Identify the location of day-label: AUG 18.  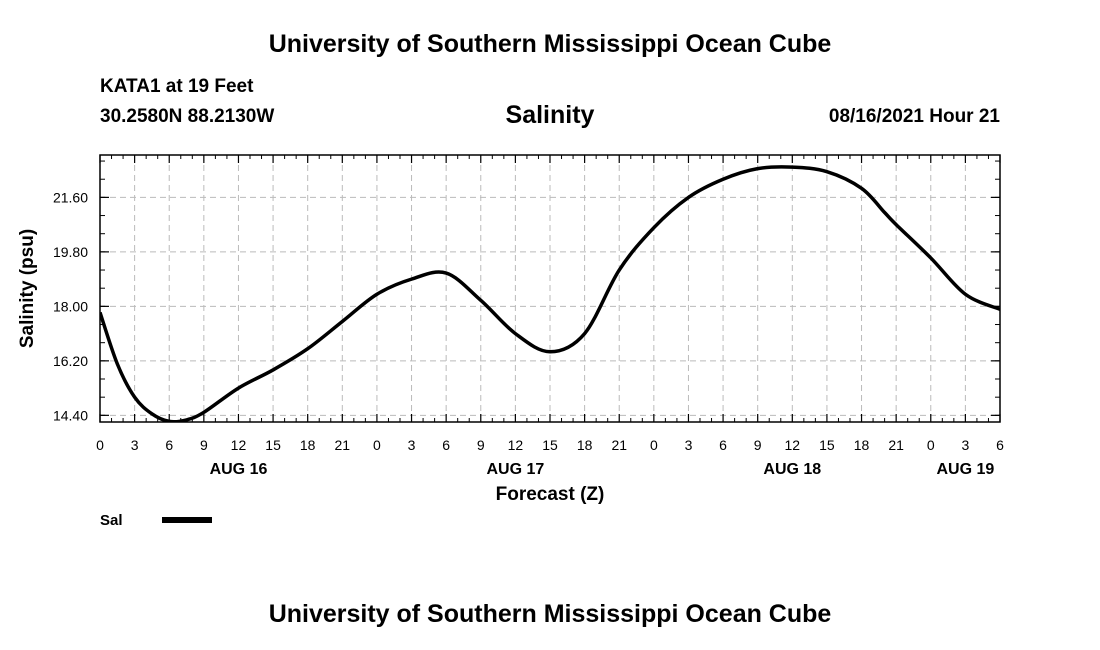
(792, 469).